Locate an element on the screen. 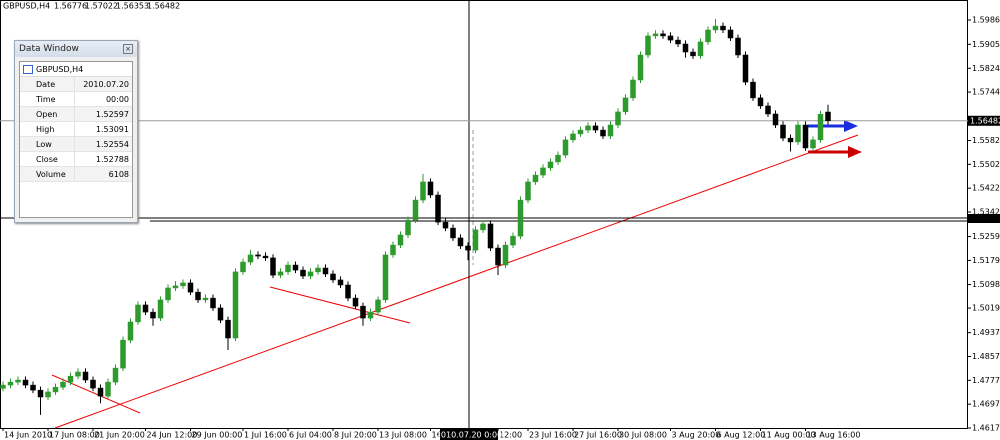 The width and height of the screenshot is (1000, 440). data-window-row: Date 2010.07.20 is located at coordinates (76, 84).